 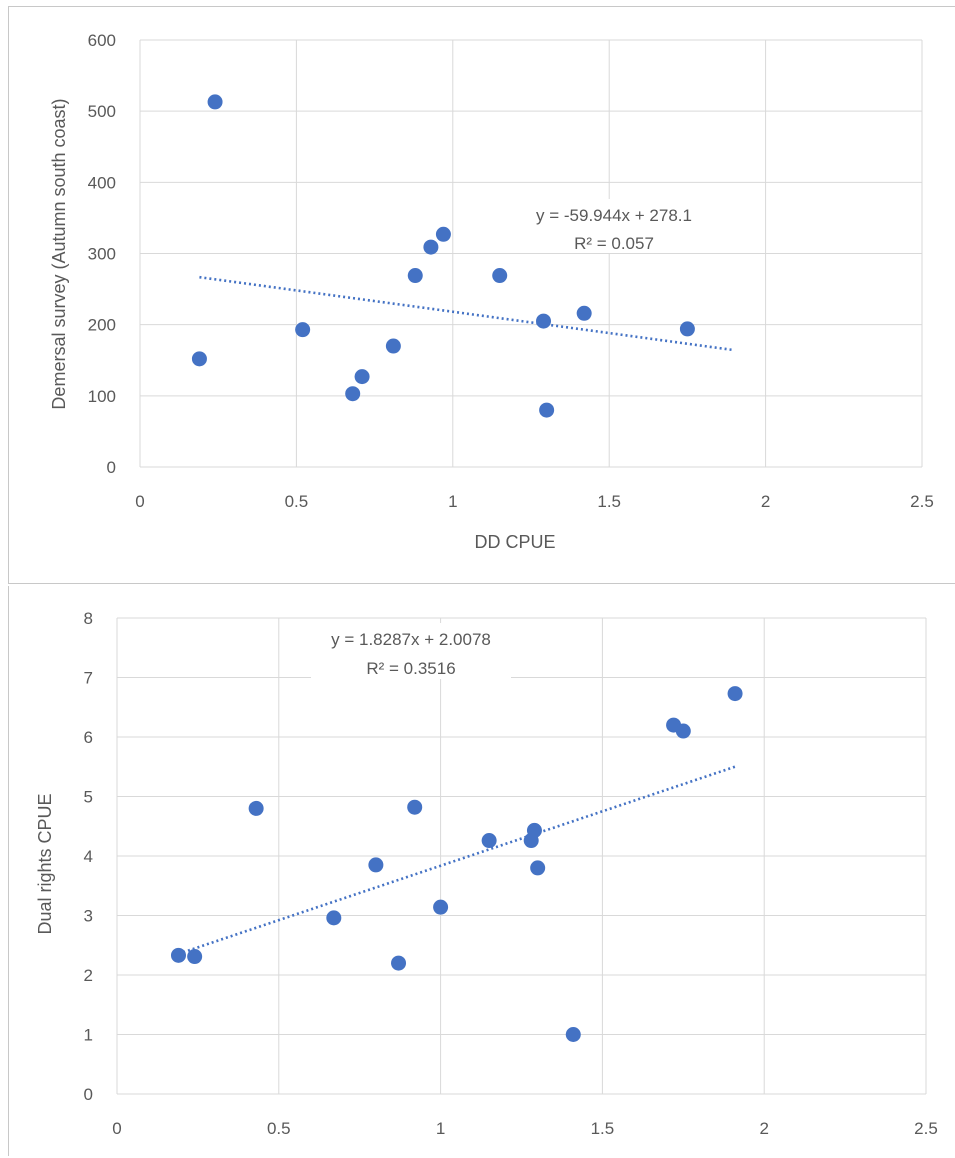 I want to click on y-tick-label: 300, so click(x=102, y=254).